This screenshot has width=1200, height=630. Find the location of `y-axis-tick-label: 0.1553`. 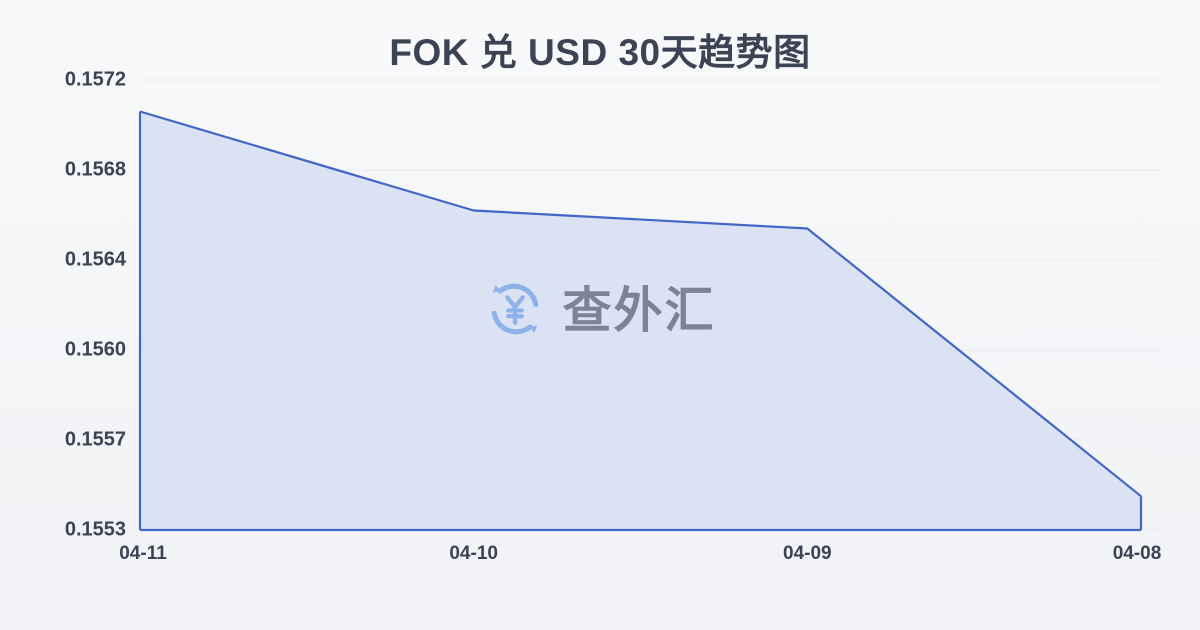

y-axis-tick-label: 0.1553 is located at coordinates (95, 529).